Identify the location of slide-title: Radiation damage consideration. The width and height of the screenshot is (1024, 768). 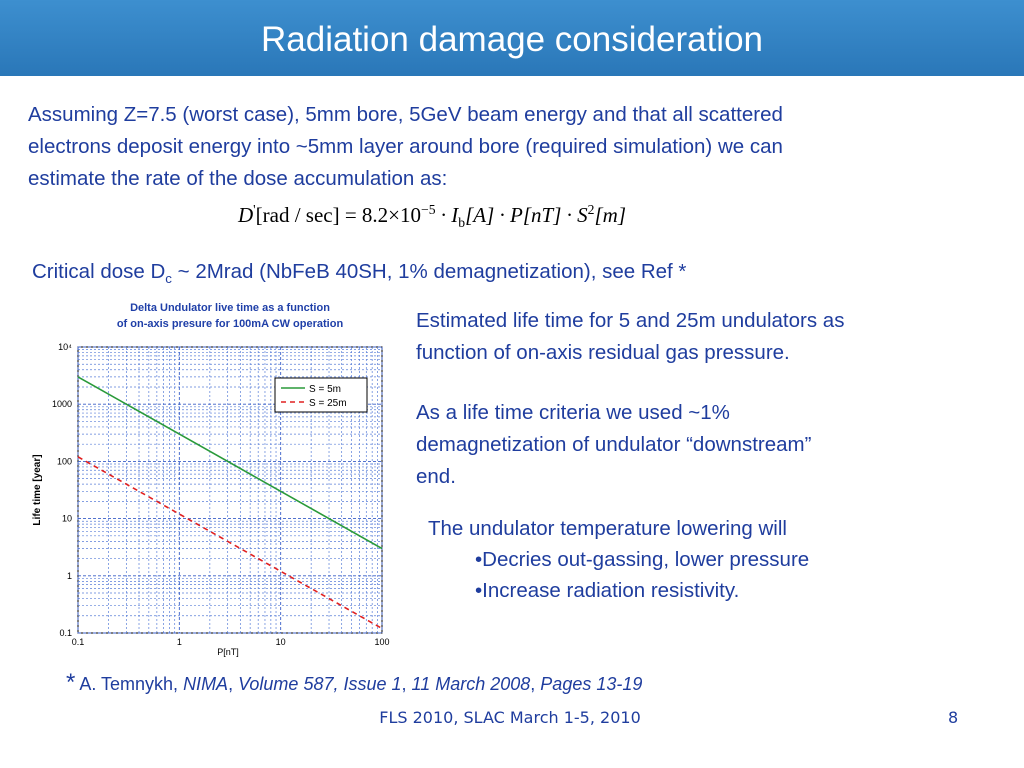
(512, 39).